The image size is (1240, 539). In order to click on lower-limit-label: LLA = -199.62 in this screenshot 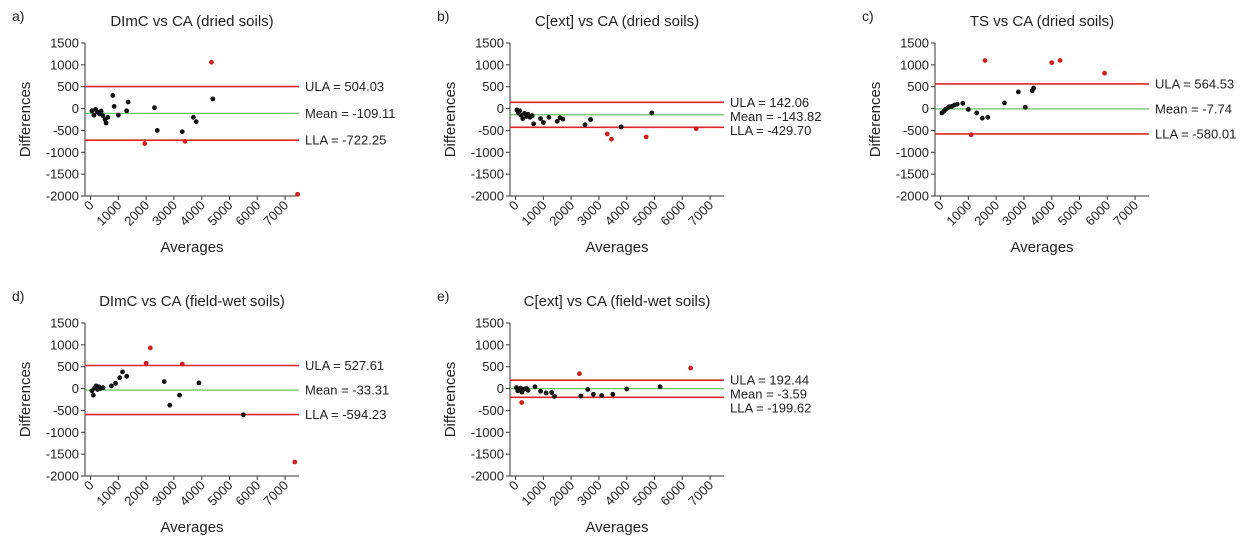, I will do `click(770, 408)`.